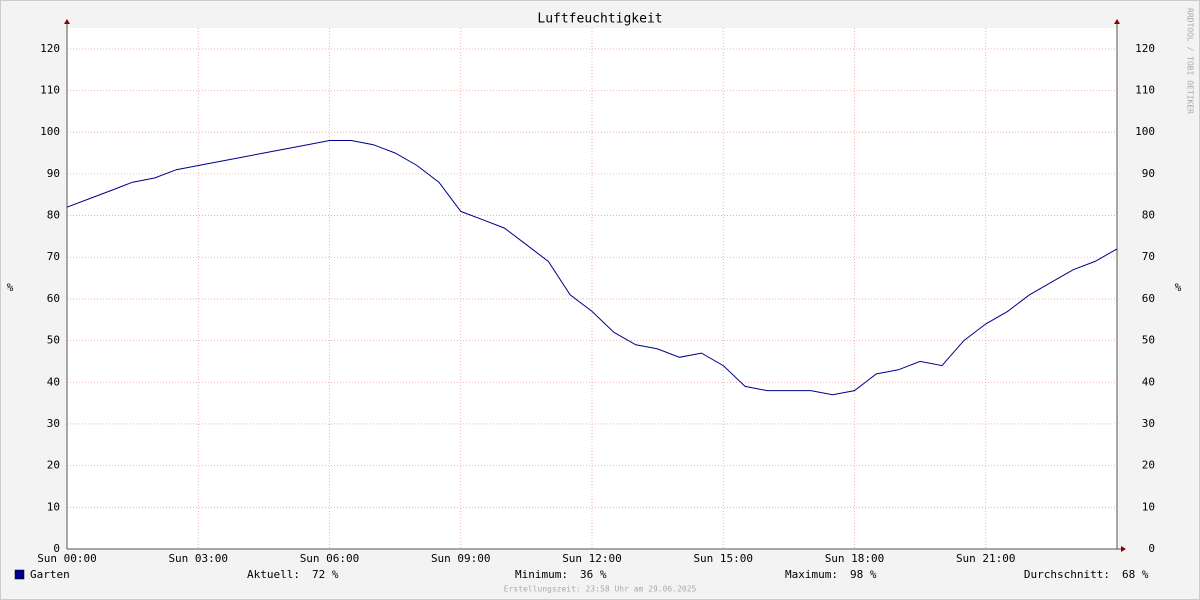  What do you see at coordinates (53, 298) in the screenshot?
I see `y-tick-label: 60` at bounding box center [53, 298].